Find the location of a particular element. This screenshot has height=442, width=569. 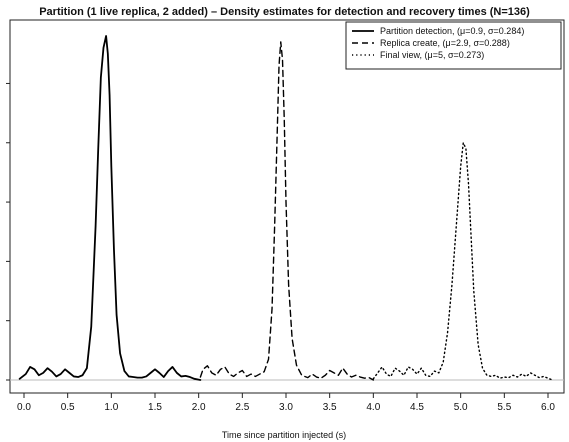

x-tick-label-0: 0.0 is located at coordinates (24, 407).